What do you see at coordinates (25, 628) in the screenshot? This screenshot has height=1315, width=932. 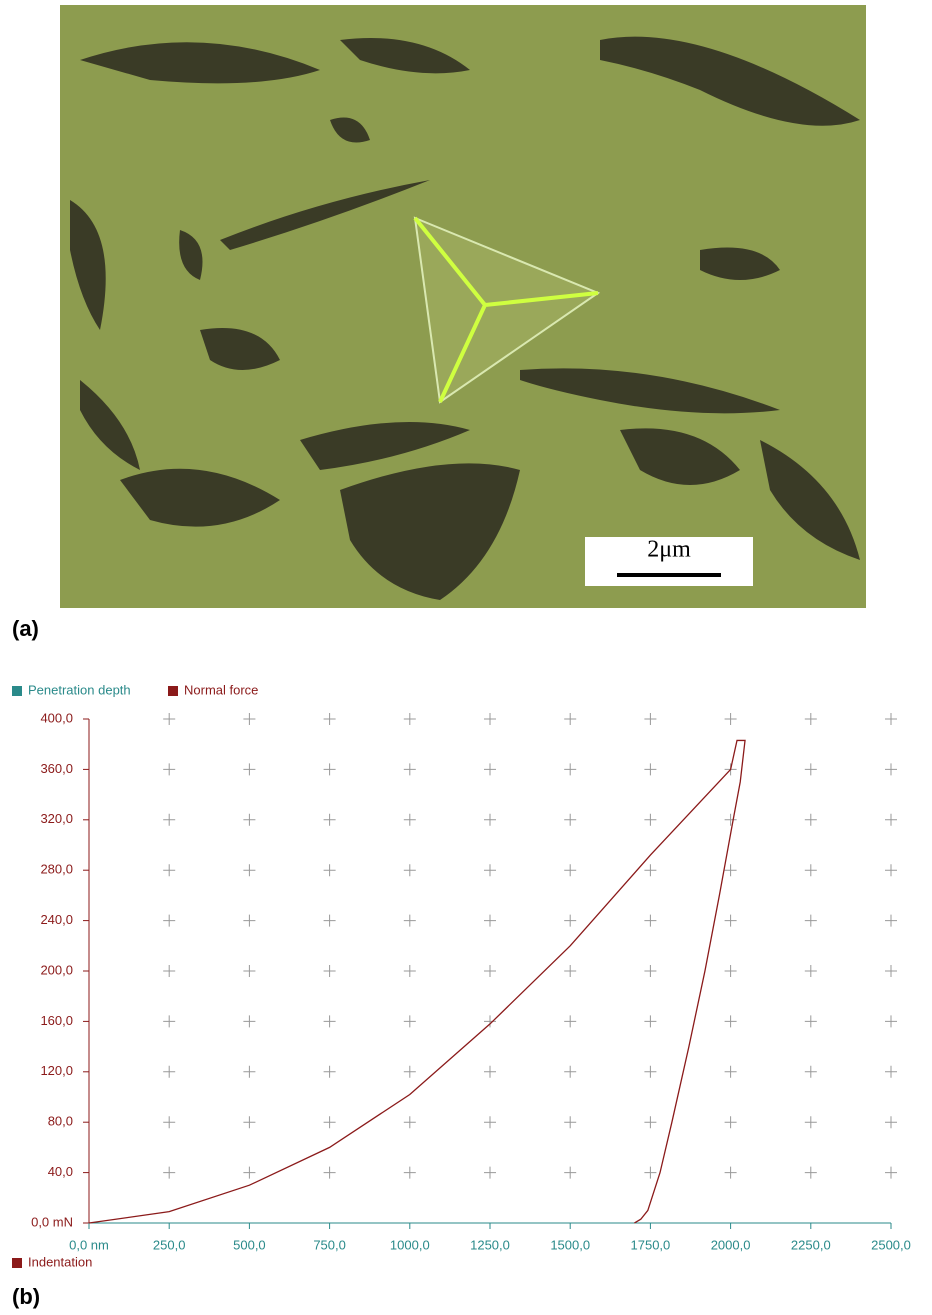 I see `panel-label: (a)` at bounding box center [25, 628].